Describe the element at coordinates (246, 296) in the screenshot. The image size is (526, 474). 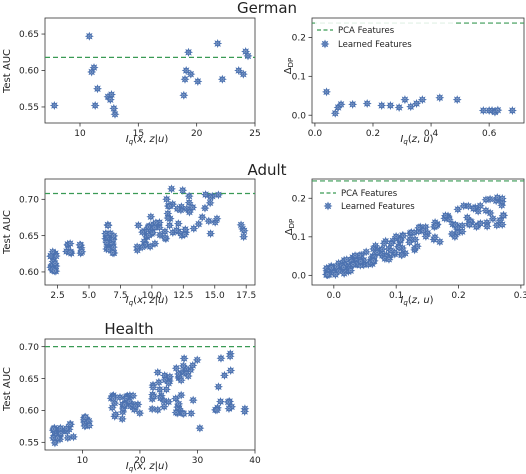
I see `x-tick-label: 17.5` at that location.